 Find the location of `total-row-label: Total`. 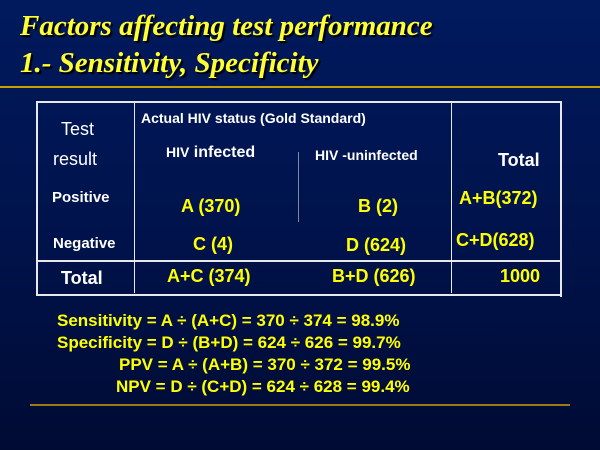

total-row-label: Total is located at coordinates (82, 278).